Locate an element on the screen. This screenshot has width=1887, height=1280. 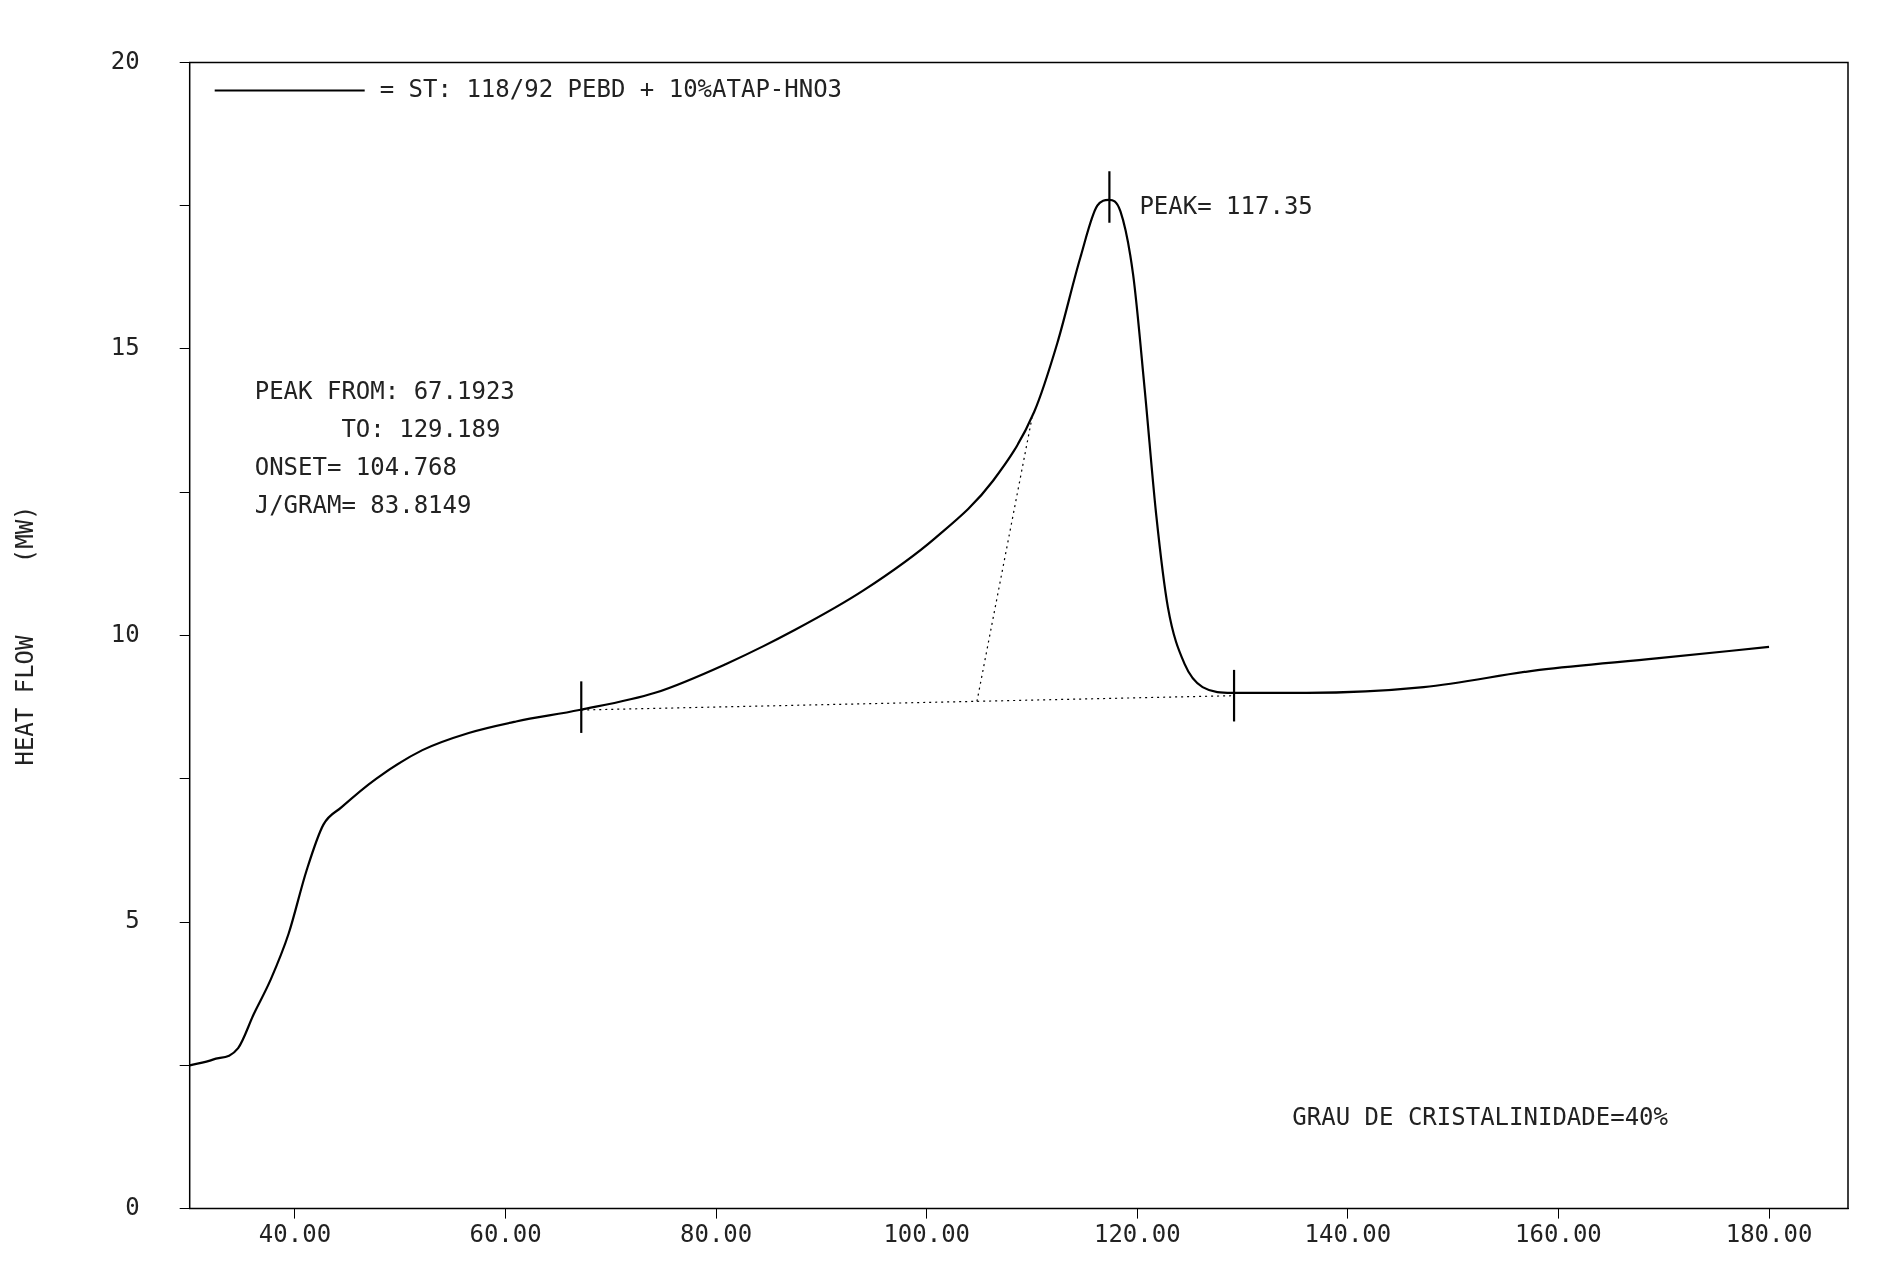
x-tick-label: 140.00 is located at coordinates (1348, 1234).